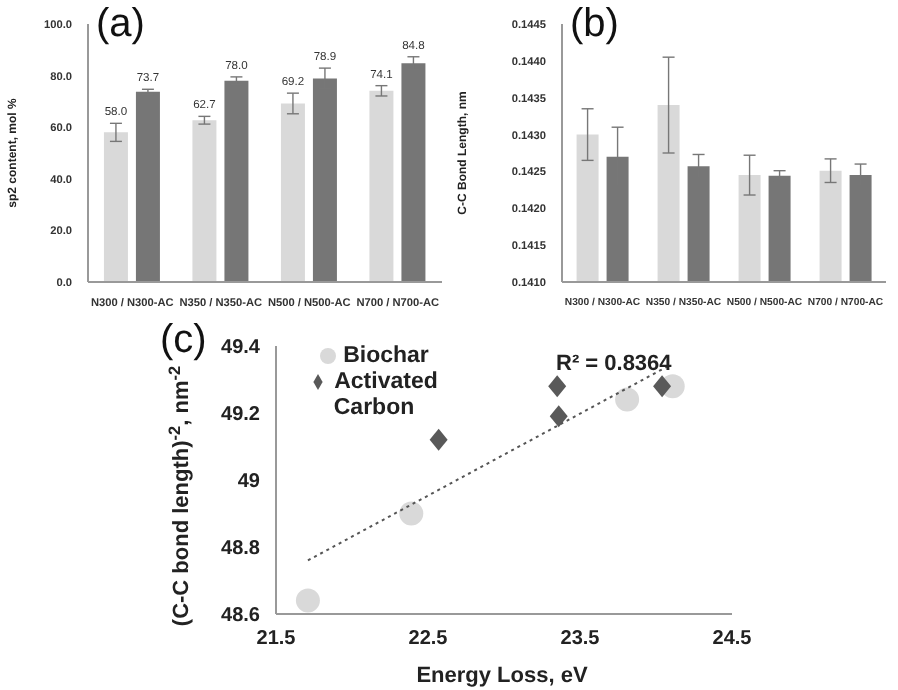 The width and height of the screenshot is (898, 690). I want to click on x-tick-label: 22.5, so click(428, 639).